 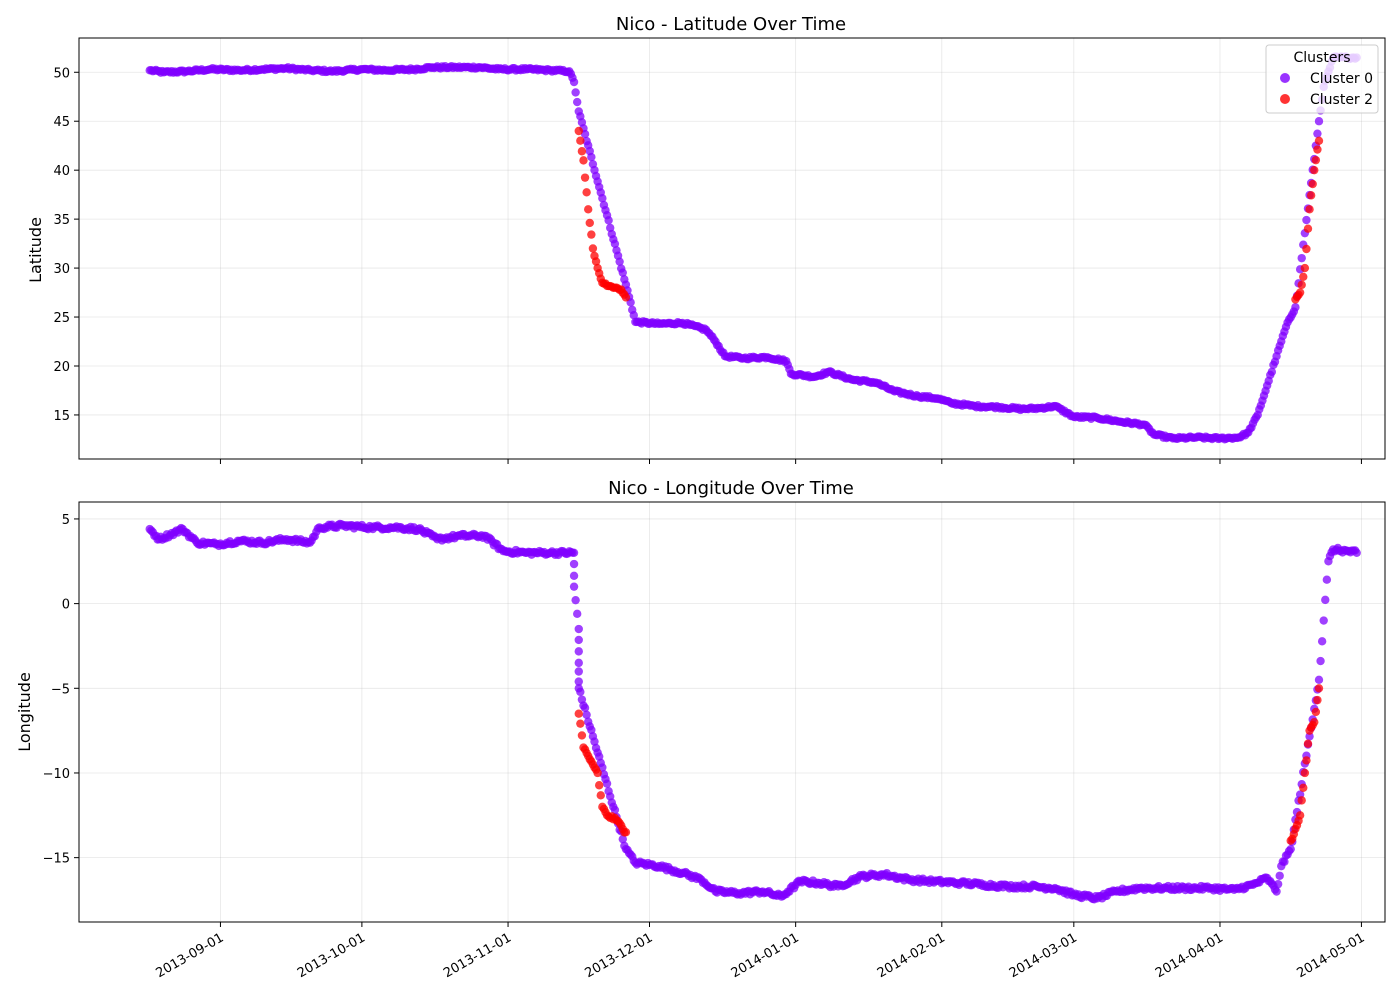 What do you see at coordinates (66, 605) in the screenshot?
I see `y-tick-label: 0` at bounding box center [66, 605].